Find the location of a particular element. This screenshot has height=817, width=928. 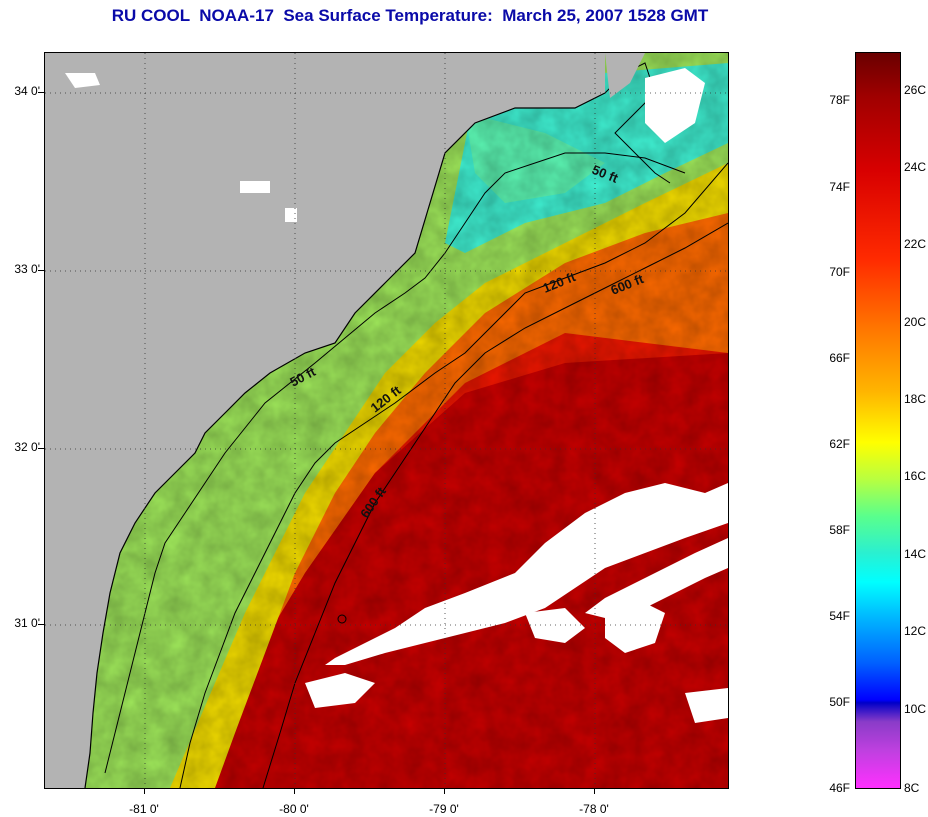

latitude-label: 33 0' is located at coordinates (27, 269).